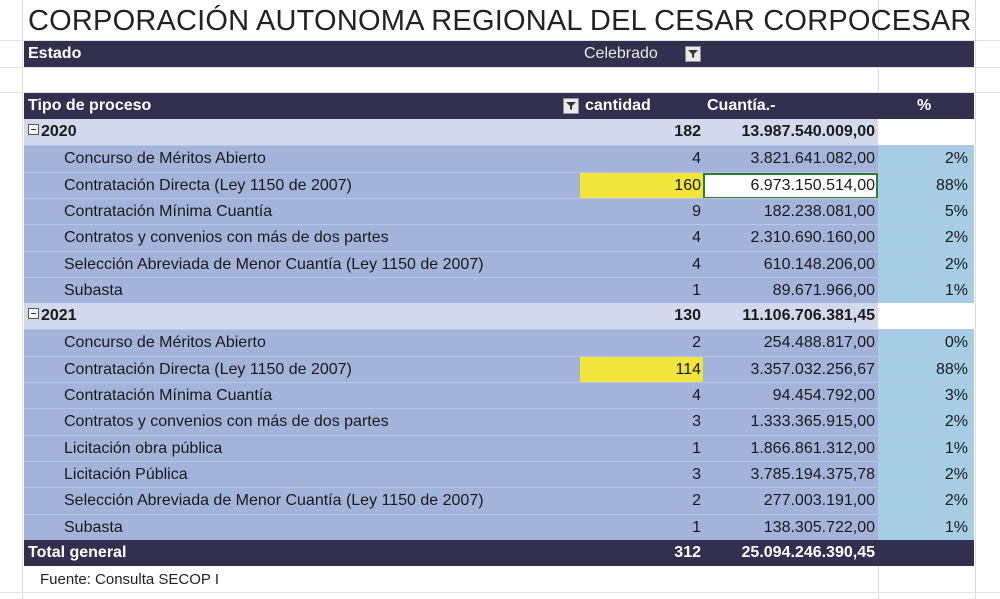 The width and height of the screenshot is (1000, 599). I want to click on year-label: 2021, so click(52, 316).